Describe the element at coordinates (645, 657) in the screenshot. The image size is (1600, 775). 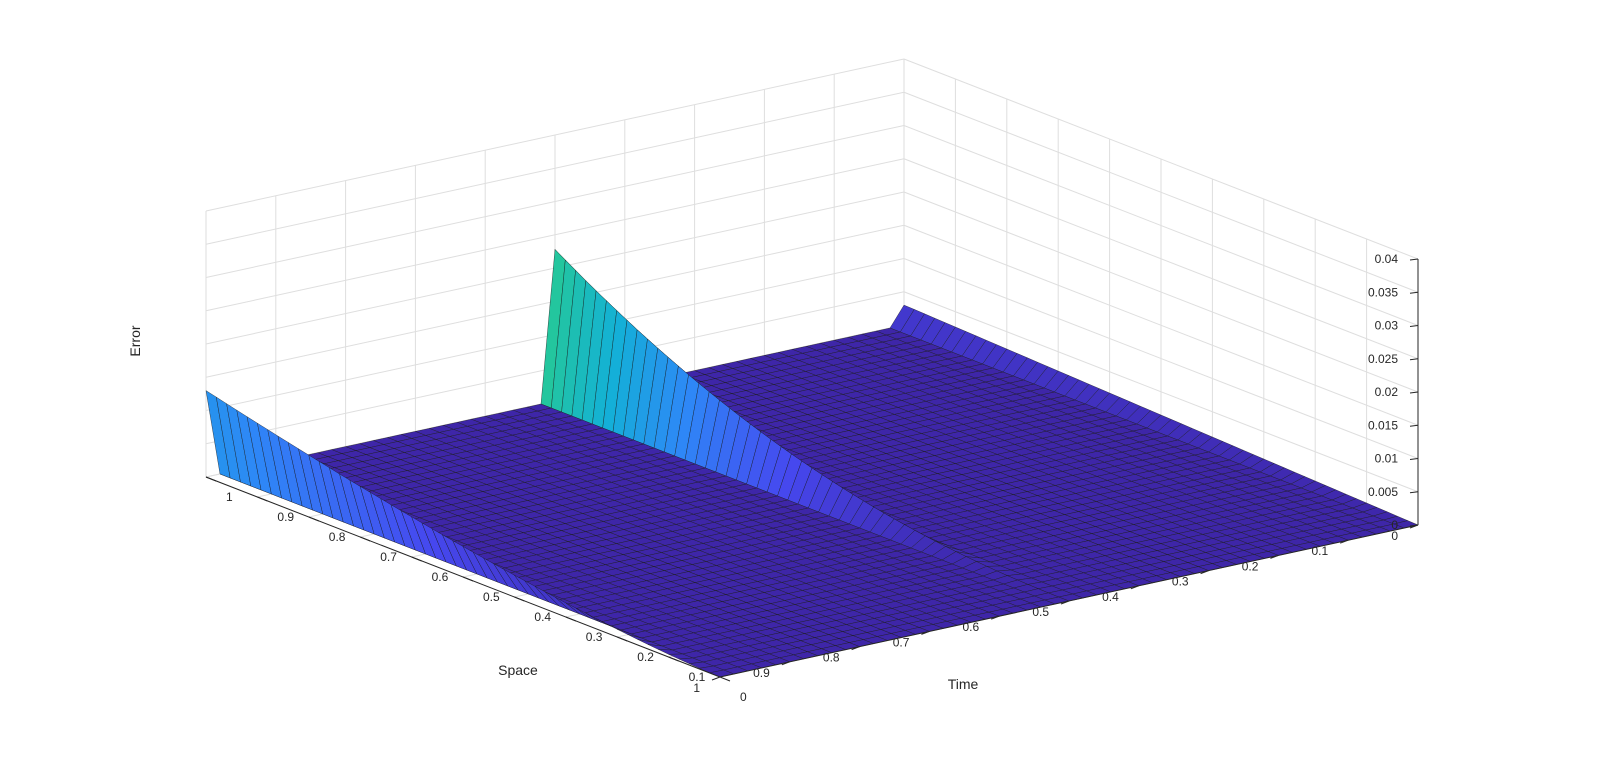
I see `y-tick-label: 0.2` at that location.